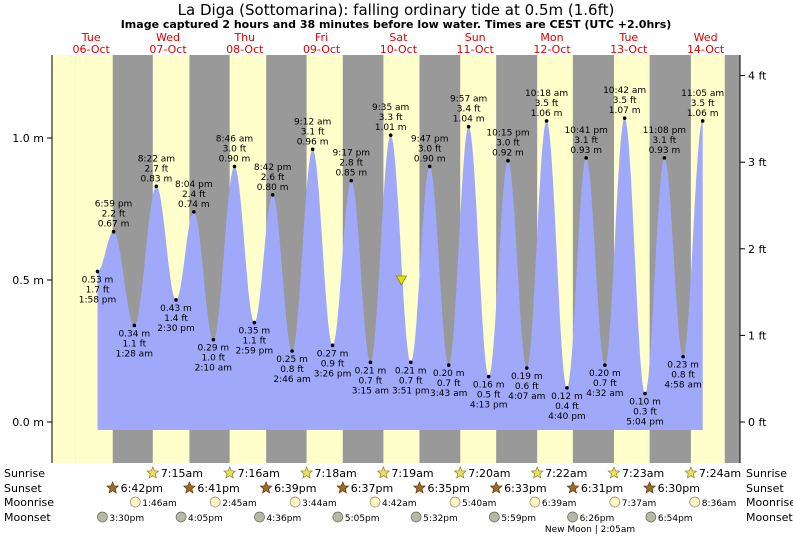  Describe the element at coordinates (567, 407) in the screenshot. I see `tide-height-ft: 0.4 ft` at that location.